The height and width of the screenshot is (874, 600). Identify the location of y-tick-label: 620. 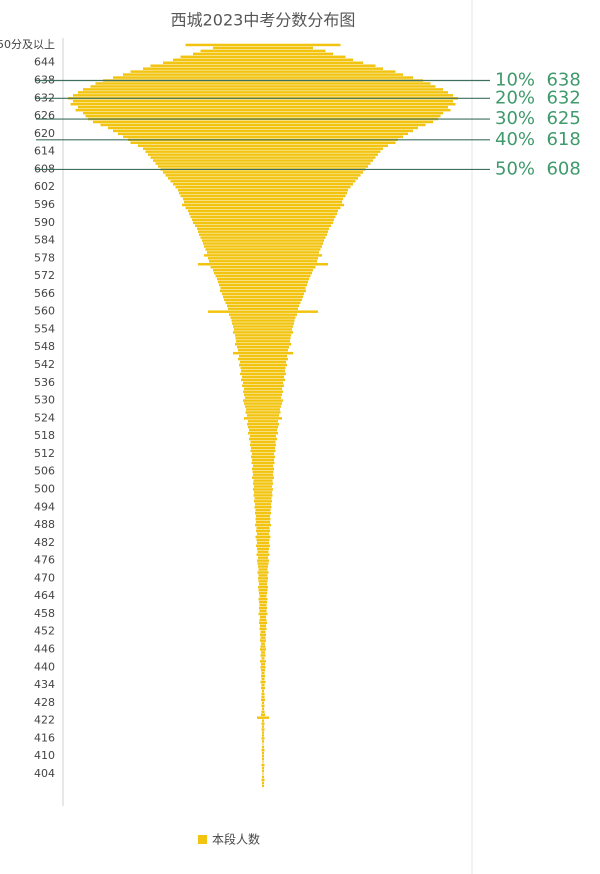
(44, 133).